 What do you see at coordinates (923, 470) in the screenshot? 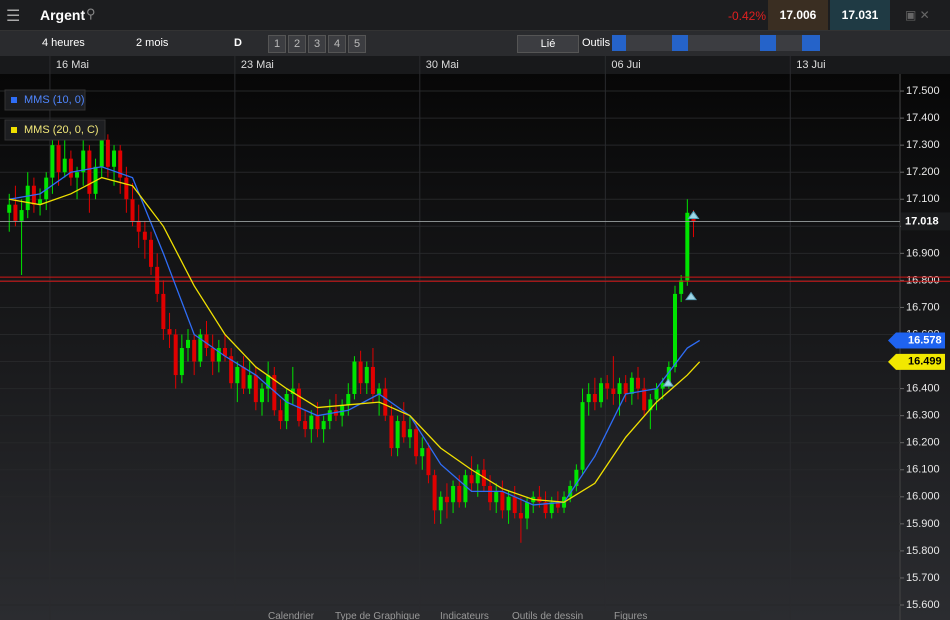
I see `y-tick-label: 16.100` at bounding box center [923, 470].